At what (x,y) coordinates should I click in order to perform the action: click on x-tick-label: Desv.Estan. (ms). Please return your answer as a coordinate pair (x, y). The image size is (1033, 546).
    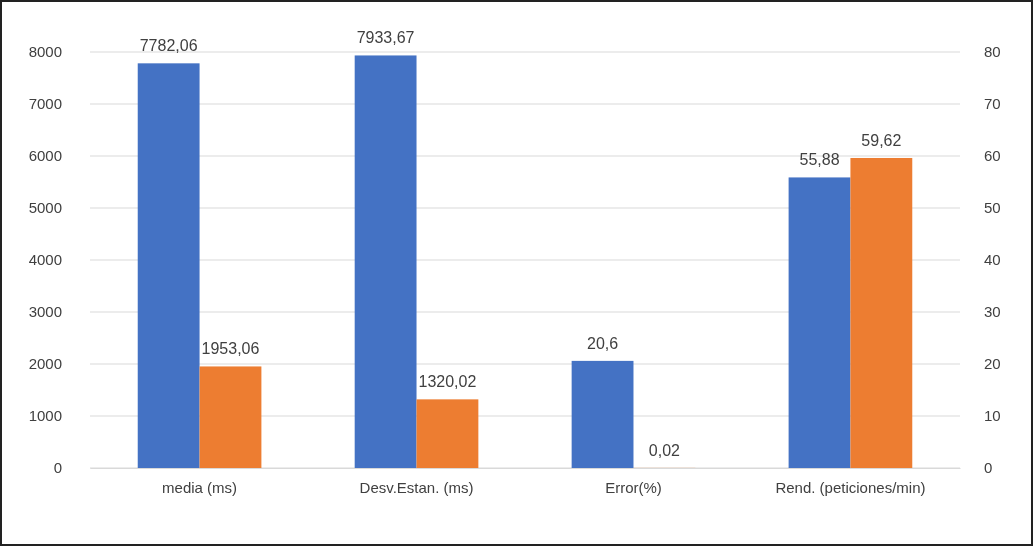
    Looking at the image, I should click on (416, 487).